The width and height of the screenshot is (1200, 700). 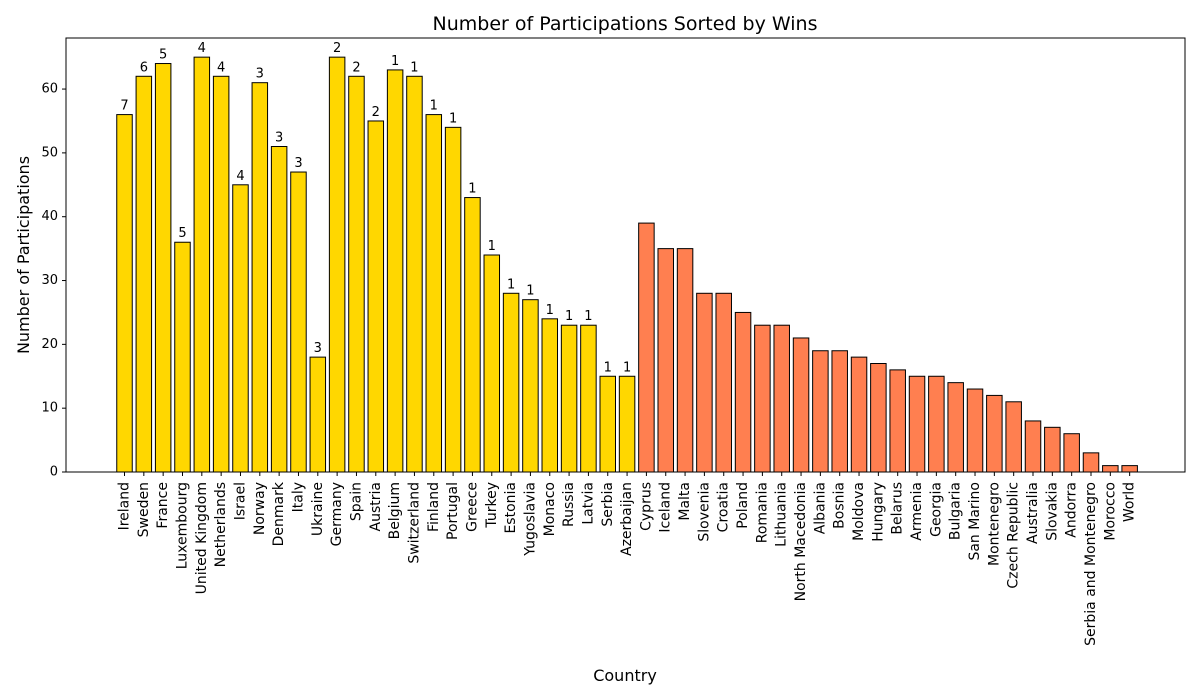 I want to click on x-tick-label: Slovakia, so click(x=1052, y=511).